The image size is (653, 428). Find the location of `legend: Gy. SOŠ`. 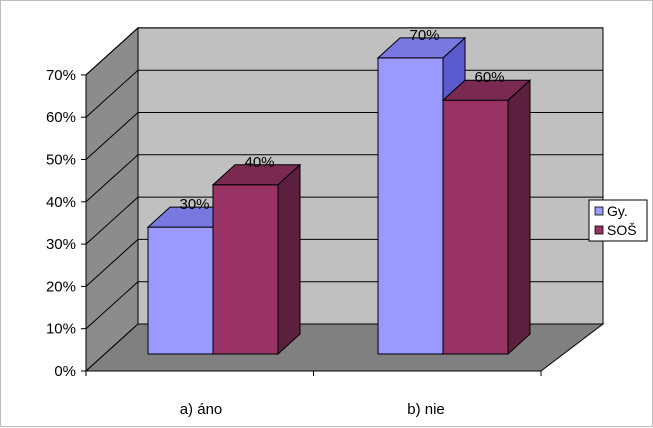

legend: Gy. SOŠ is located at coordinates (618, 220).